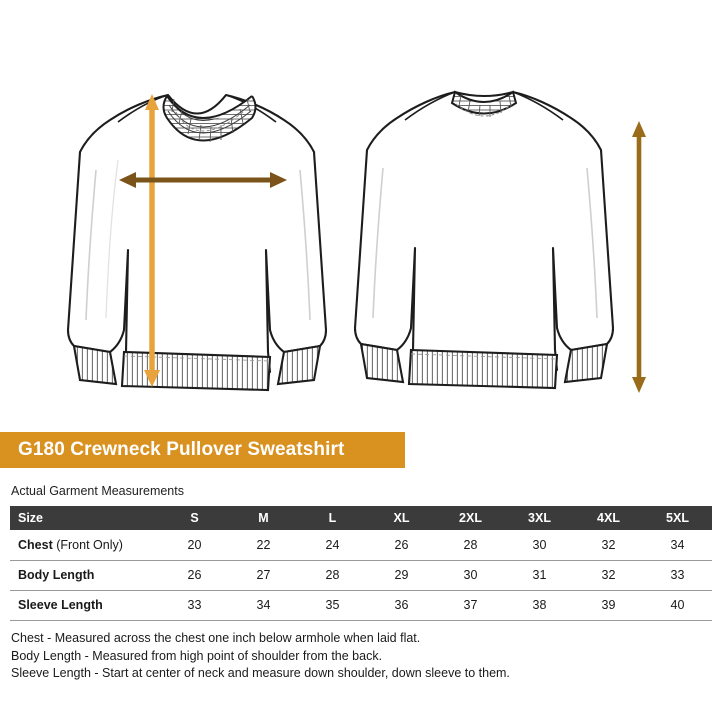  Describe the element at coordinates (608, 544) in the screenshot. I see `cell-chest-4xl: 32` at that location.